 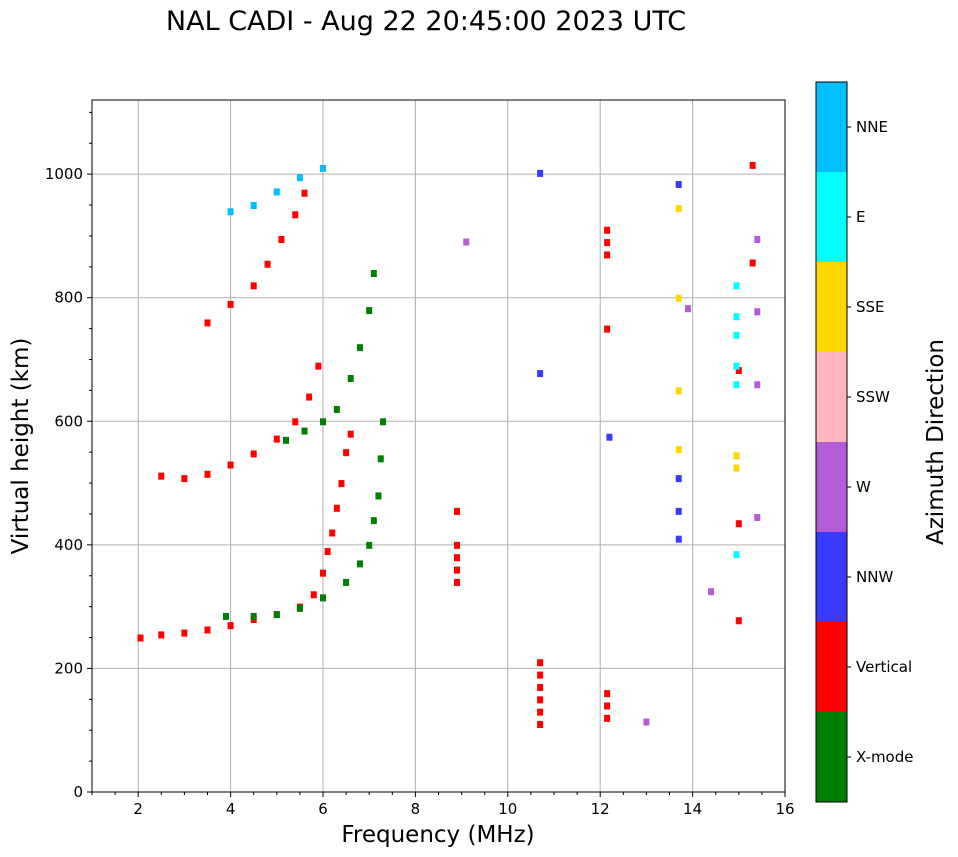 What do you see at coordinates (437, 835) in the screenshot?
I see `x-axis-label: Frequency (MHz)` at bounding box center [437, 835].